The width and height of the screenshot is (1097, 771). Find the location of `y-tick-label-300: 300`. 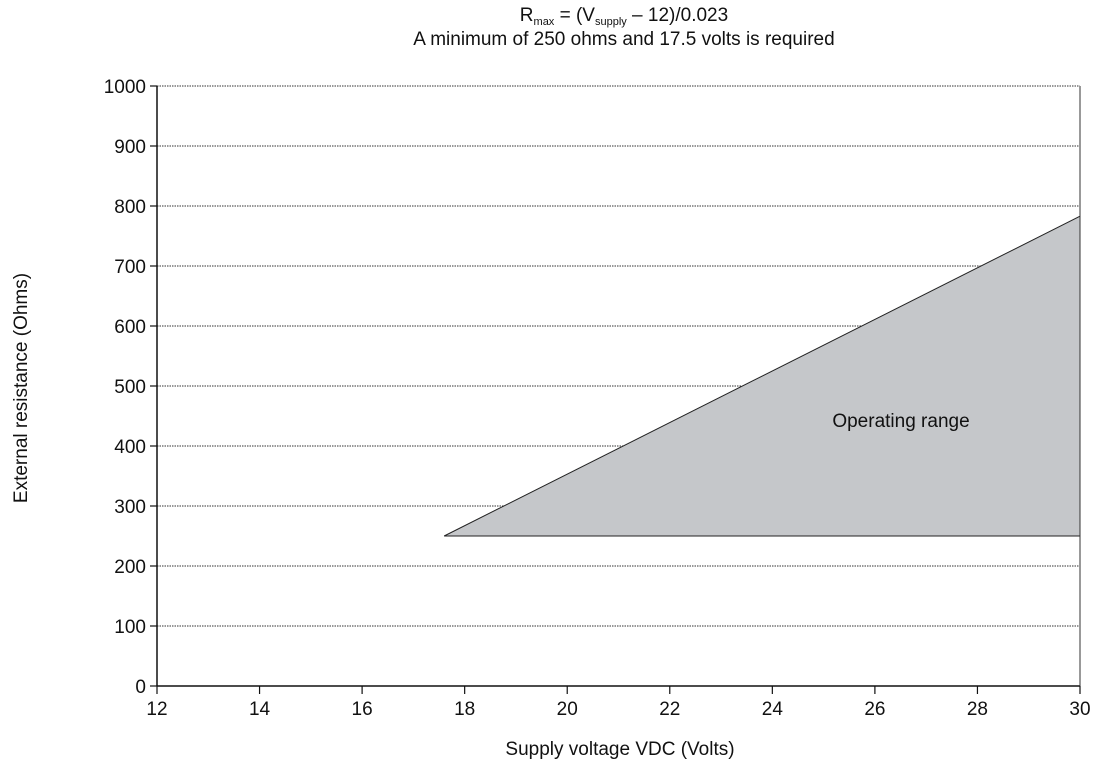

y-tick-label-300: 300 is located at coordinates (130, 507).